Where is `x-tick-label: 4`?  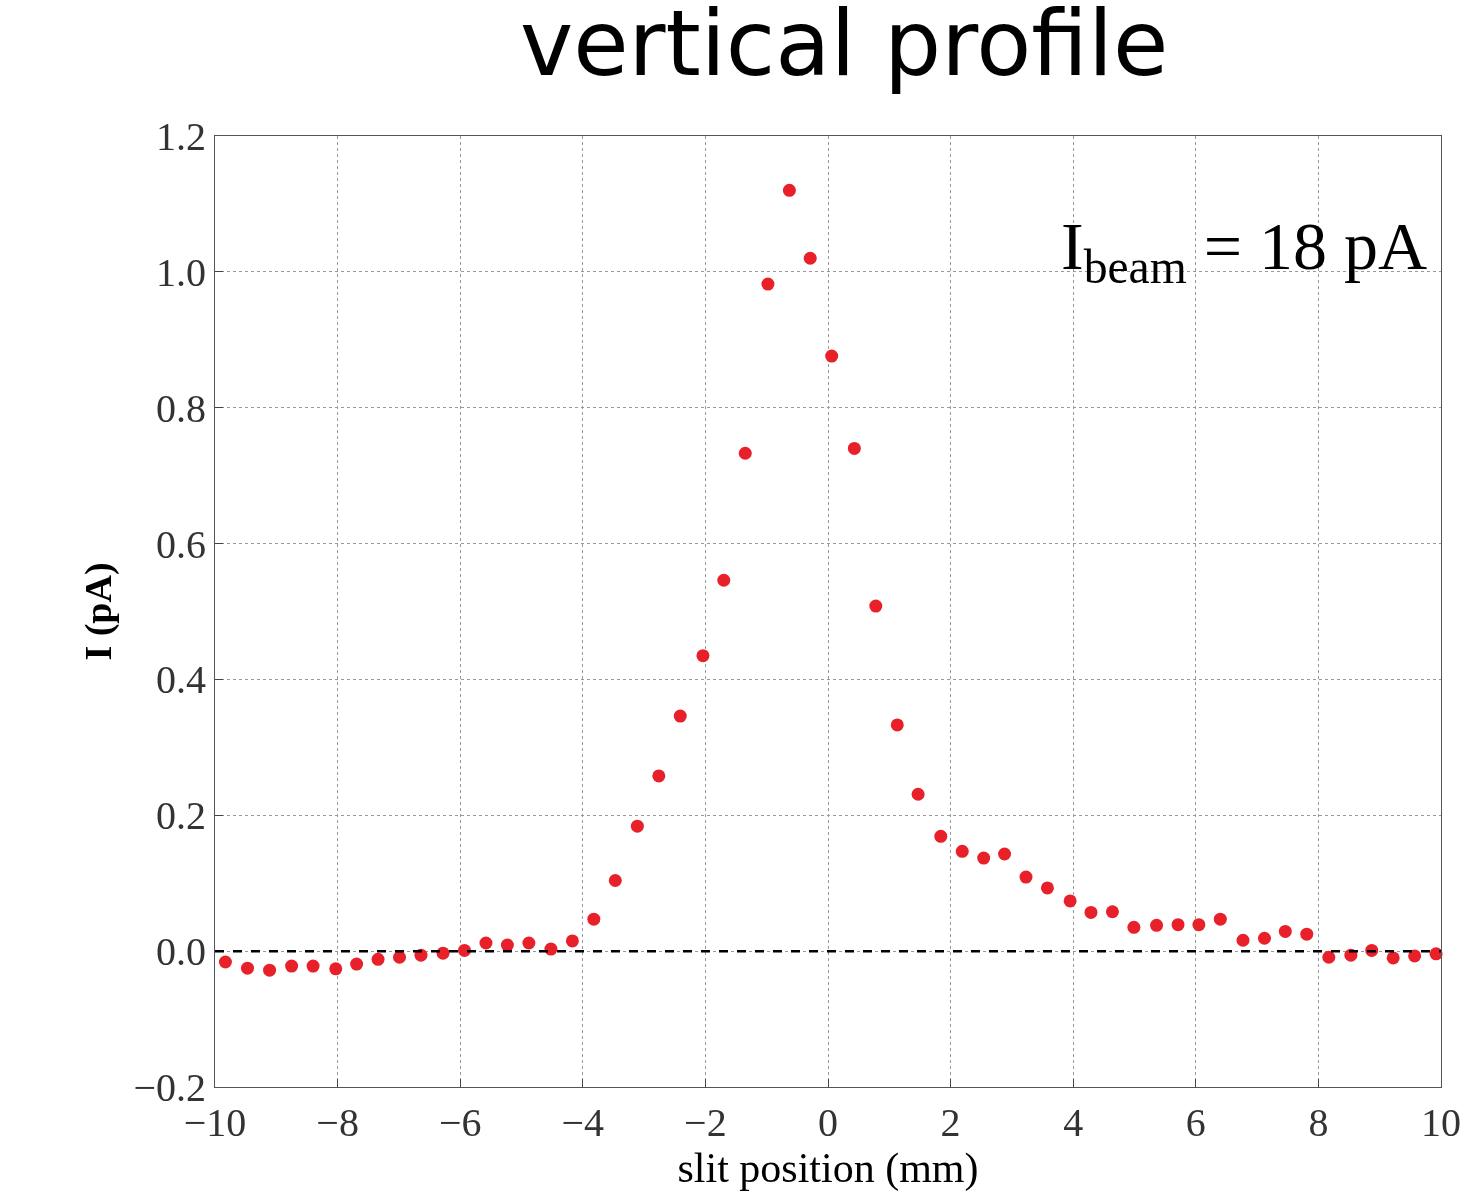
x-tick-label: 4 is located at coordinates (1073, 1122).